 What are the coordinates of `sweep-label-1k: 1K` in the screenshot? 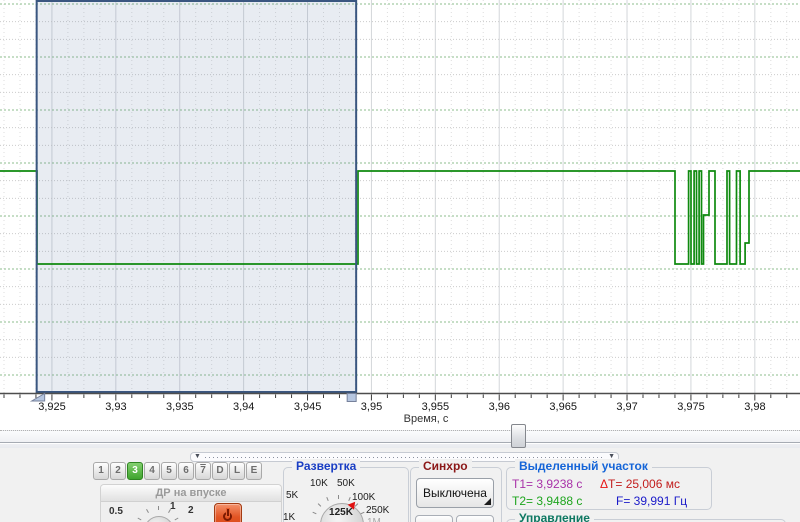 It's located at (289, 517).